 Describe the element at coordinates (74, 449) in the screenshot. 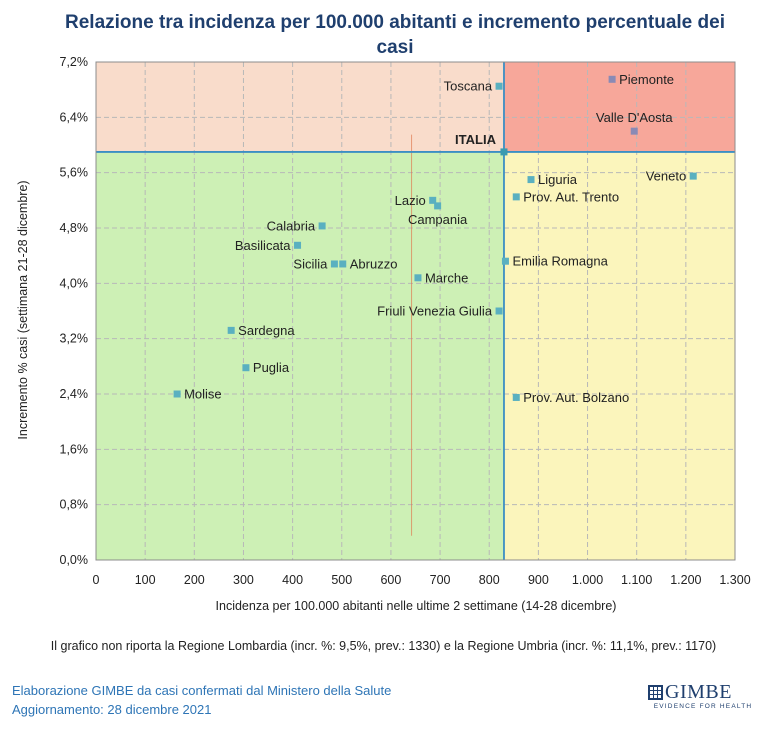

I see `y-tick-label: 1,6%` at that location.